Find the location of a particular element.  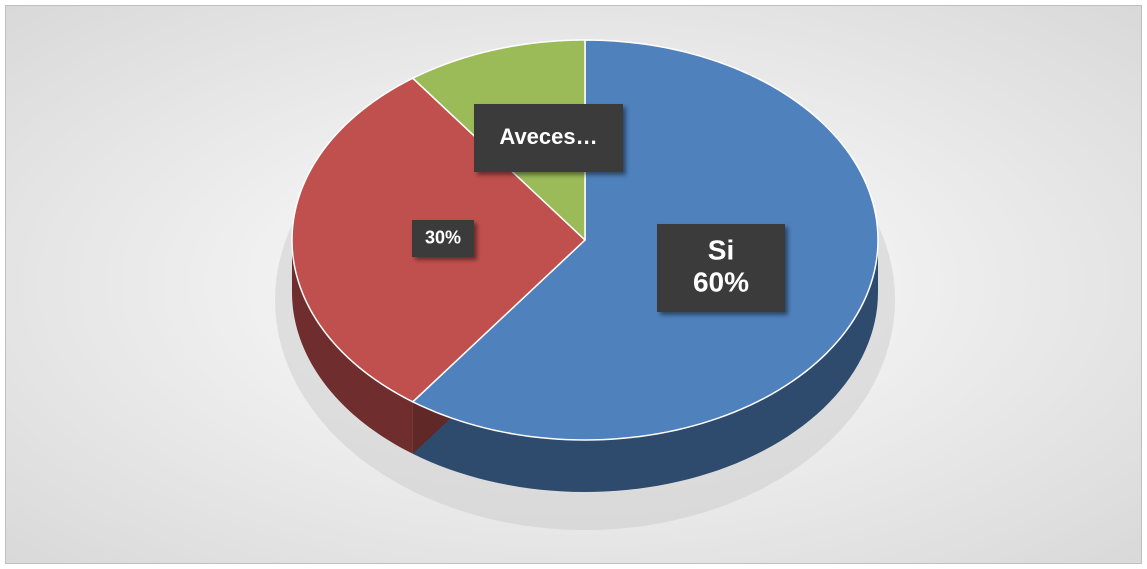

data-label: 30% is located at coordinates (443, 237).